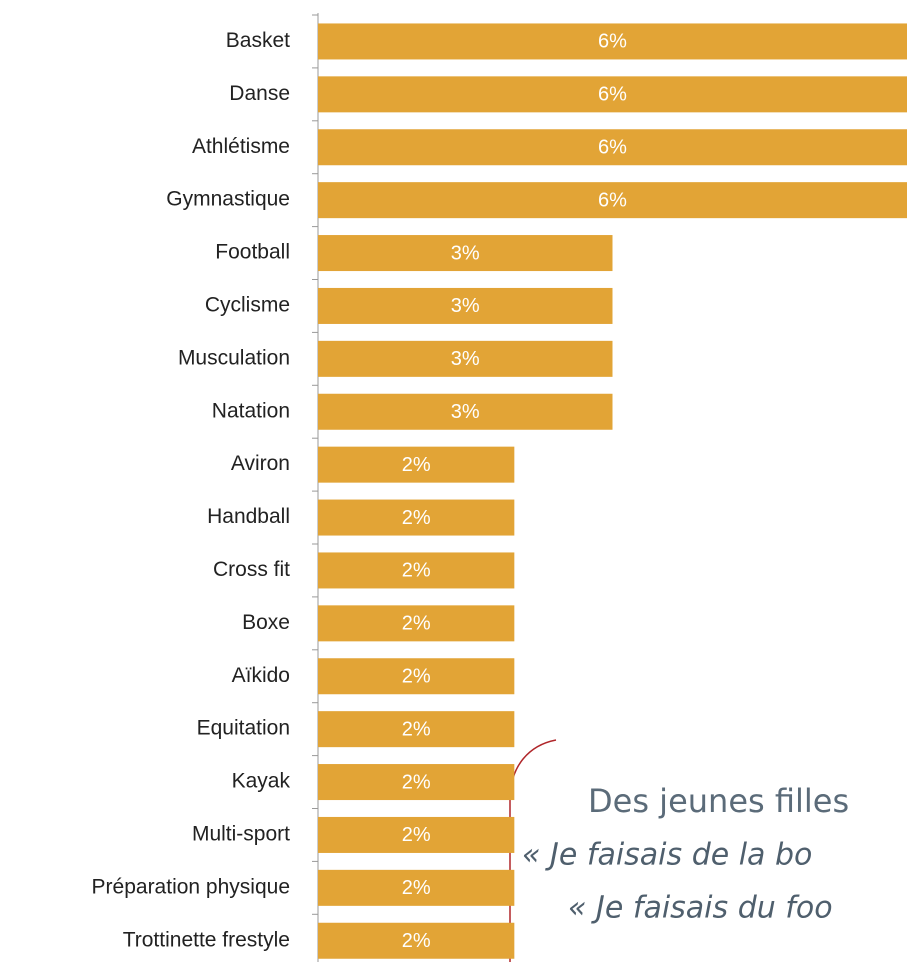 Image resolution: width=907 pixels, height=962 pixels. Describe the element at coordinates (241, 833) in the screenshot. I see `category-label: Multi-sport` at that location.